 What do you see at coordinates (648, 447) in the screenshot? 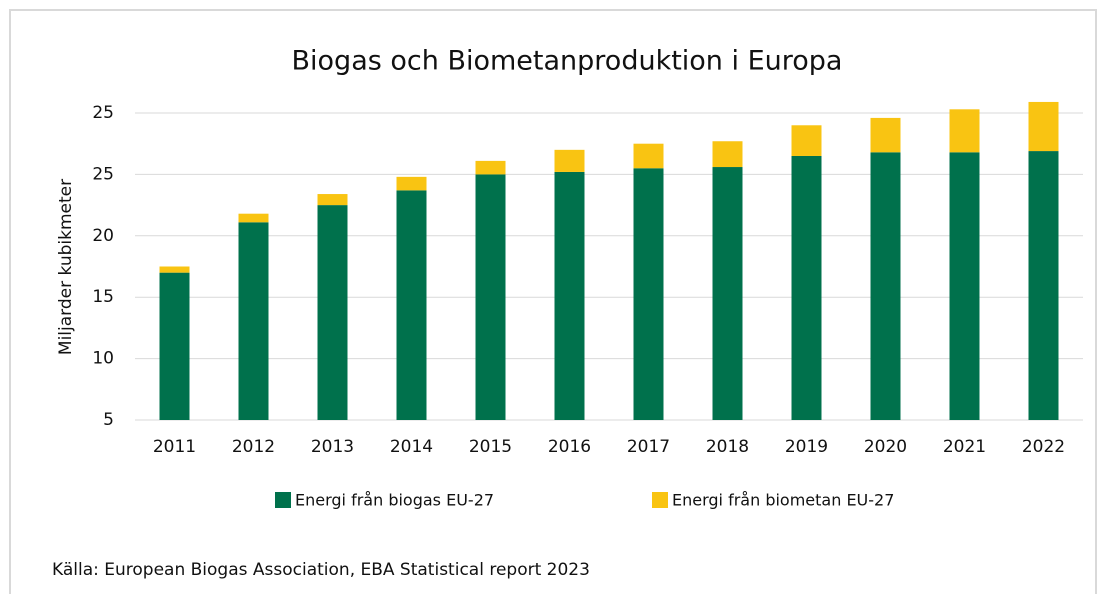
I see `x-tick-label: 2017` at bounding box center [648, 447].